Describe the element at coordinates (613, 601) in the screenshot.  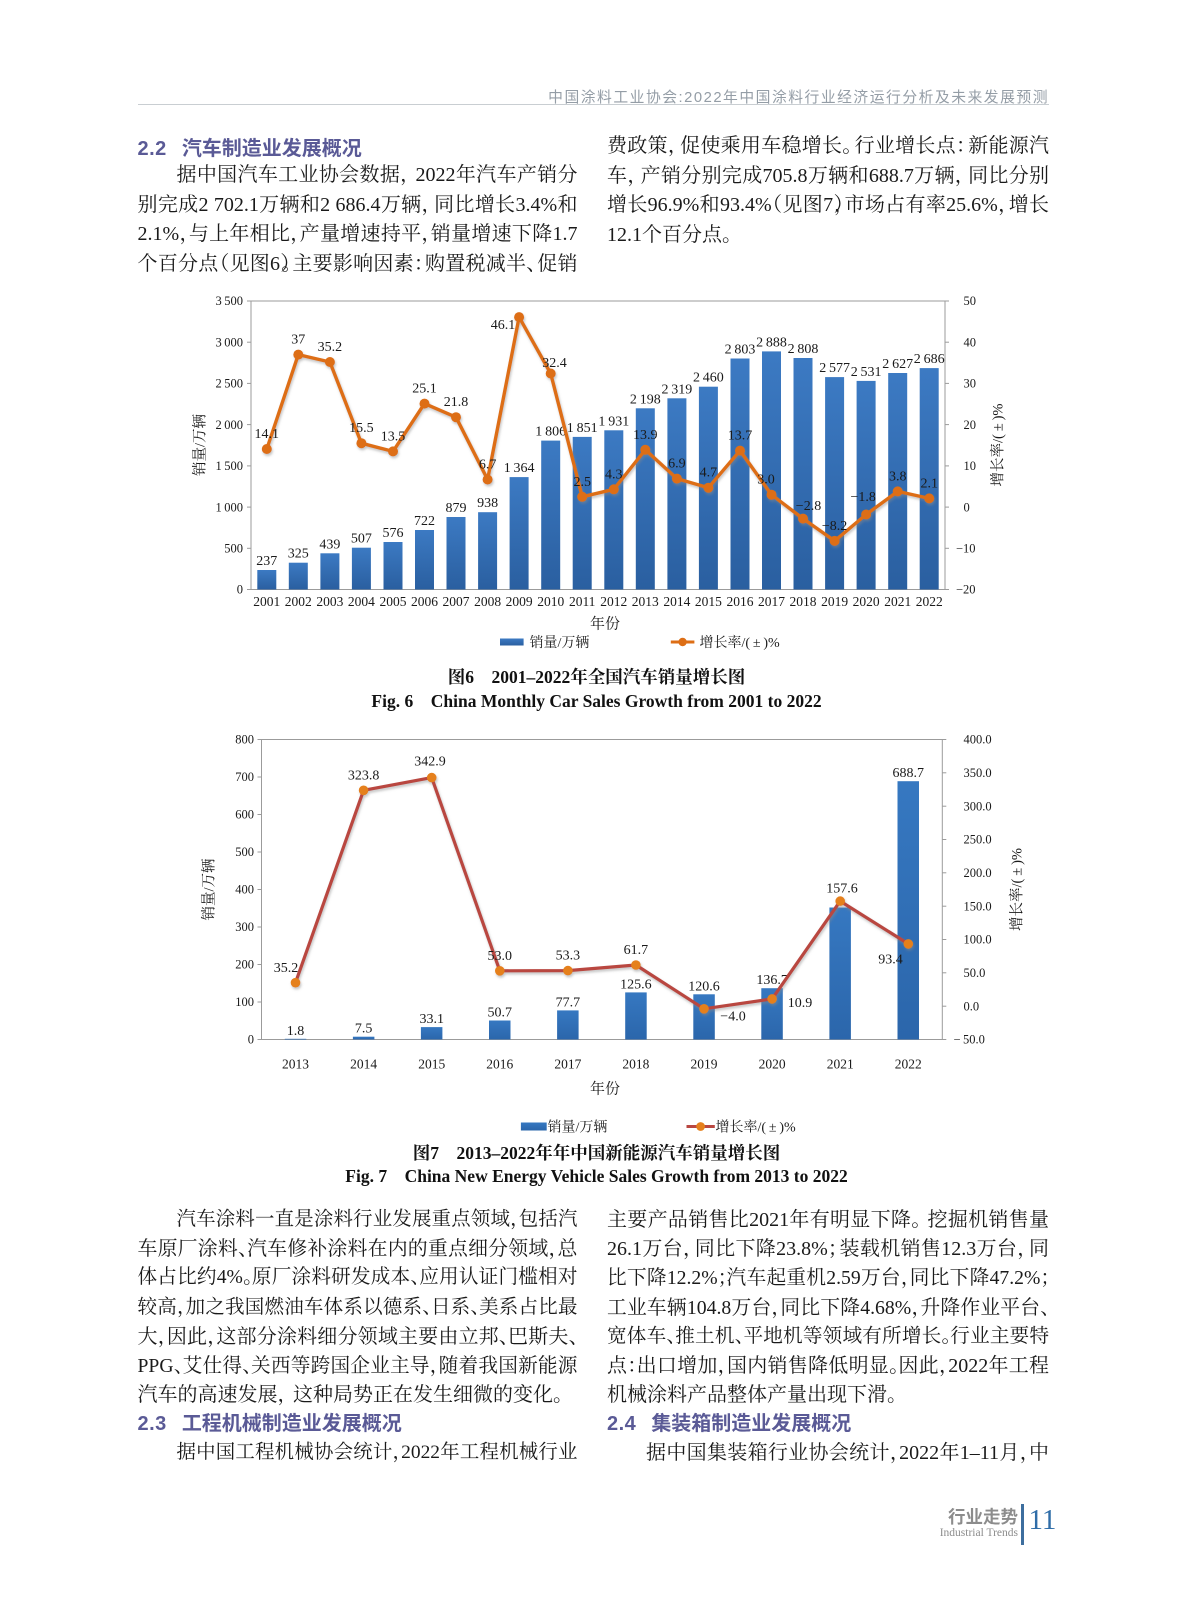
I see `svg-text: 2012` at that location.